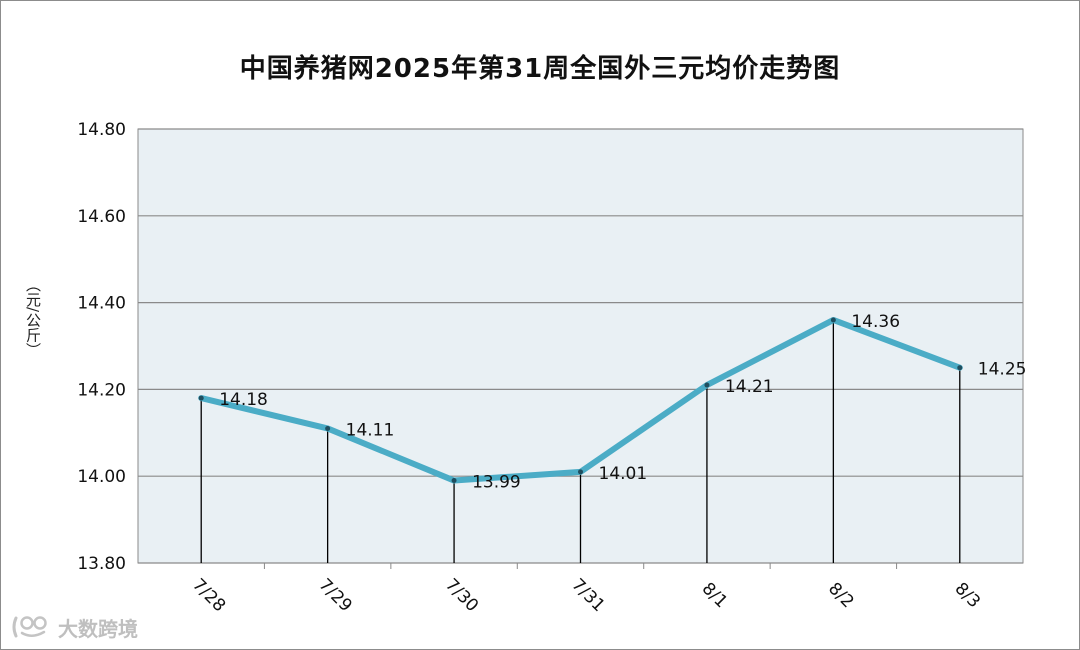 Image resolution: width=1080 pixels, height=650 pixels. What do you see at coordinates (967, 595) in the screenshot?
I see `x-tick-label: 8/3` at bounding box center [967, 595].